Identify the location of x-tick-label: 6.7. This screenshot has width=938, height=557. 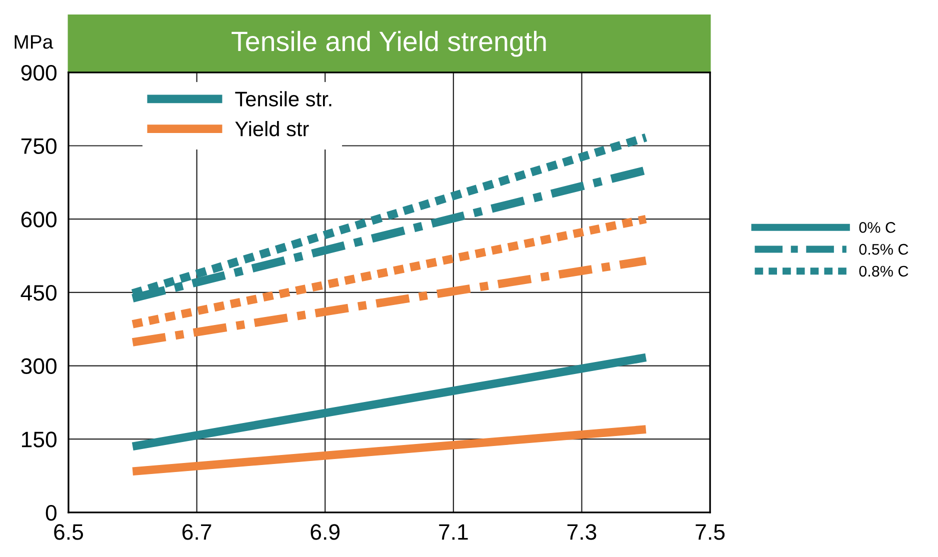
(197, 532).